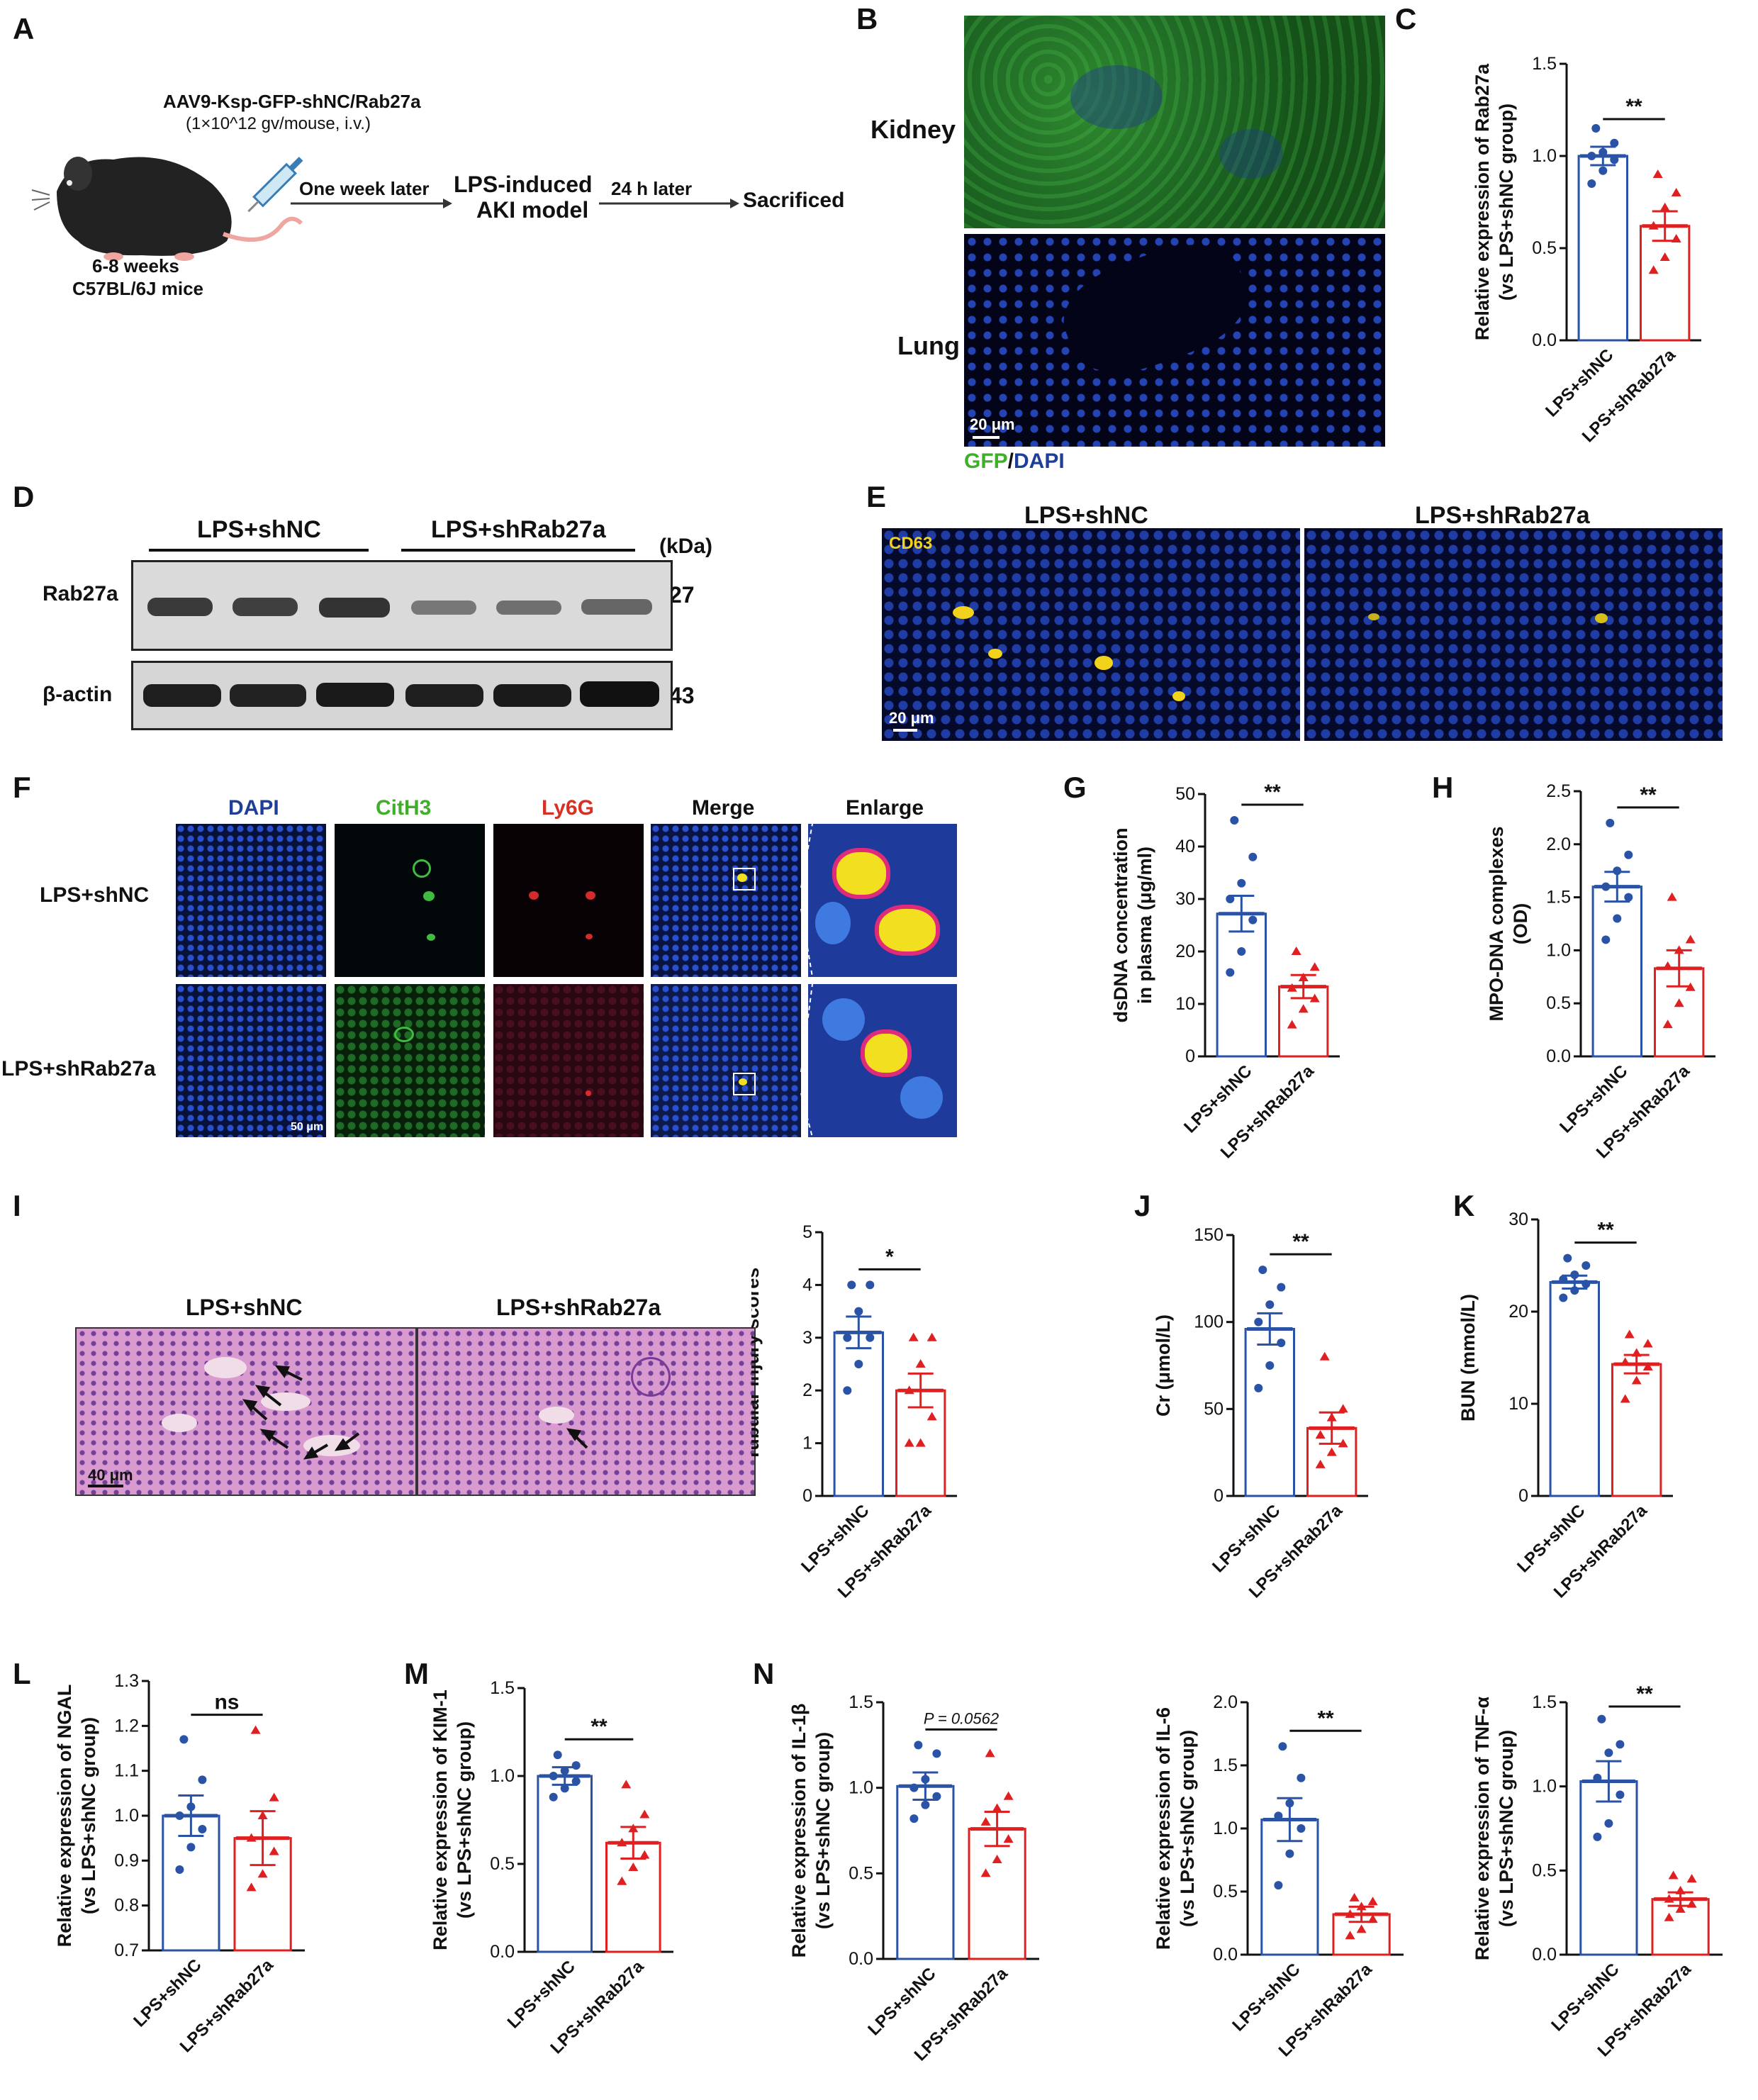 The width and height of the screenshot is (1758, 2100). What do you see at coordinates (764, 1673) in the screenshot?
I see `panel-label-n: N` at bounding box center [764, 1673].